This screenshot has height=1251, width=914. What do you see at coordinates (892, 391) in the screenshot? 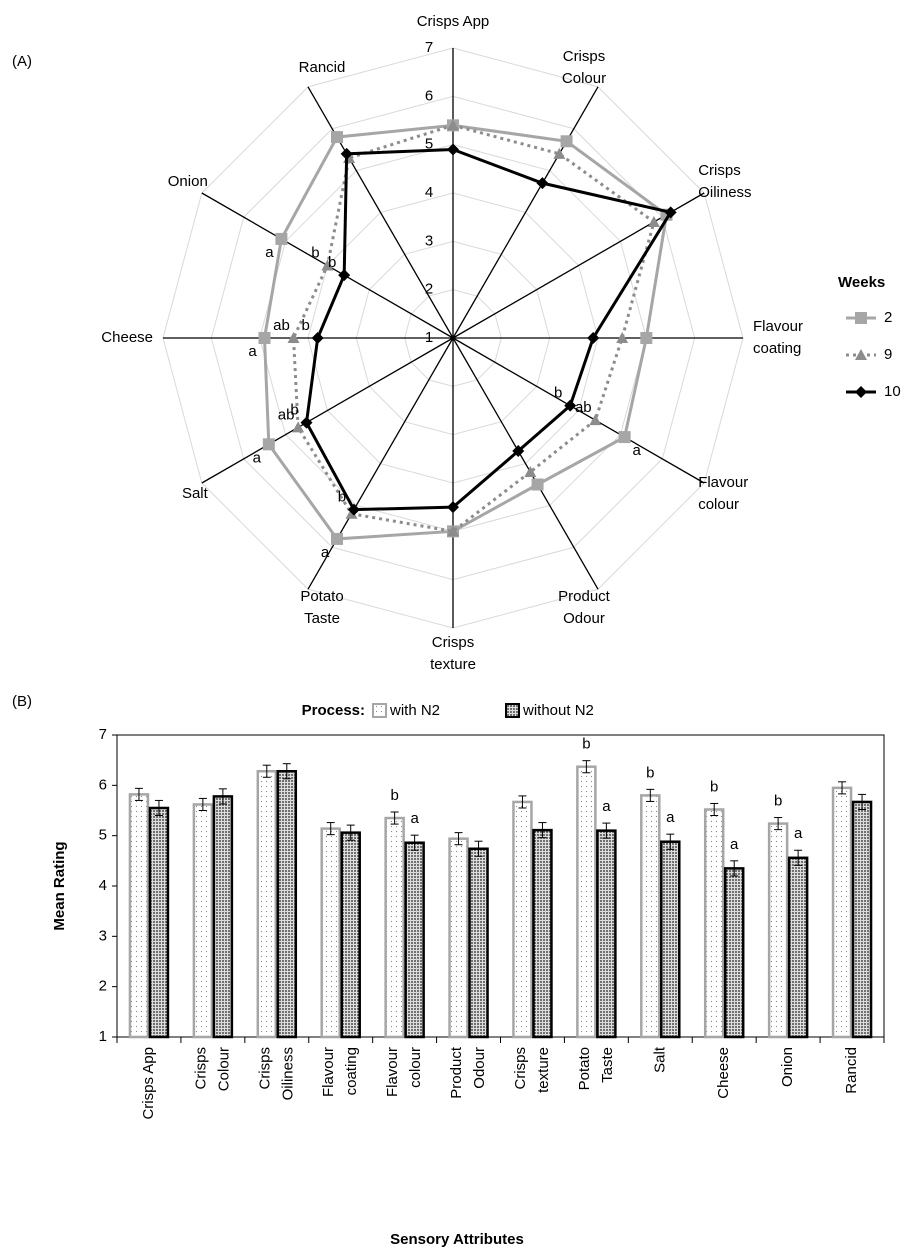
I see `legend-label: 10` at bounding box center [892, 391].